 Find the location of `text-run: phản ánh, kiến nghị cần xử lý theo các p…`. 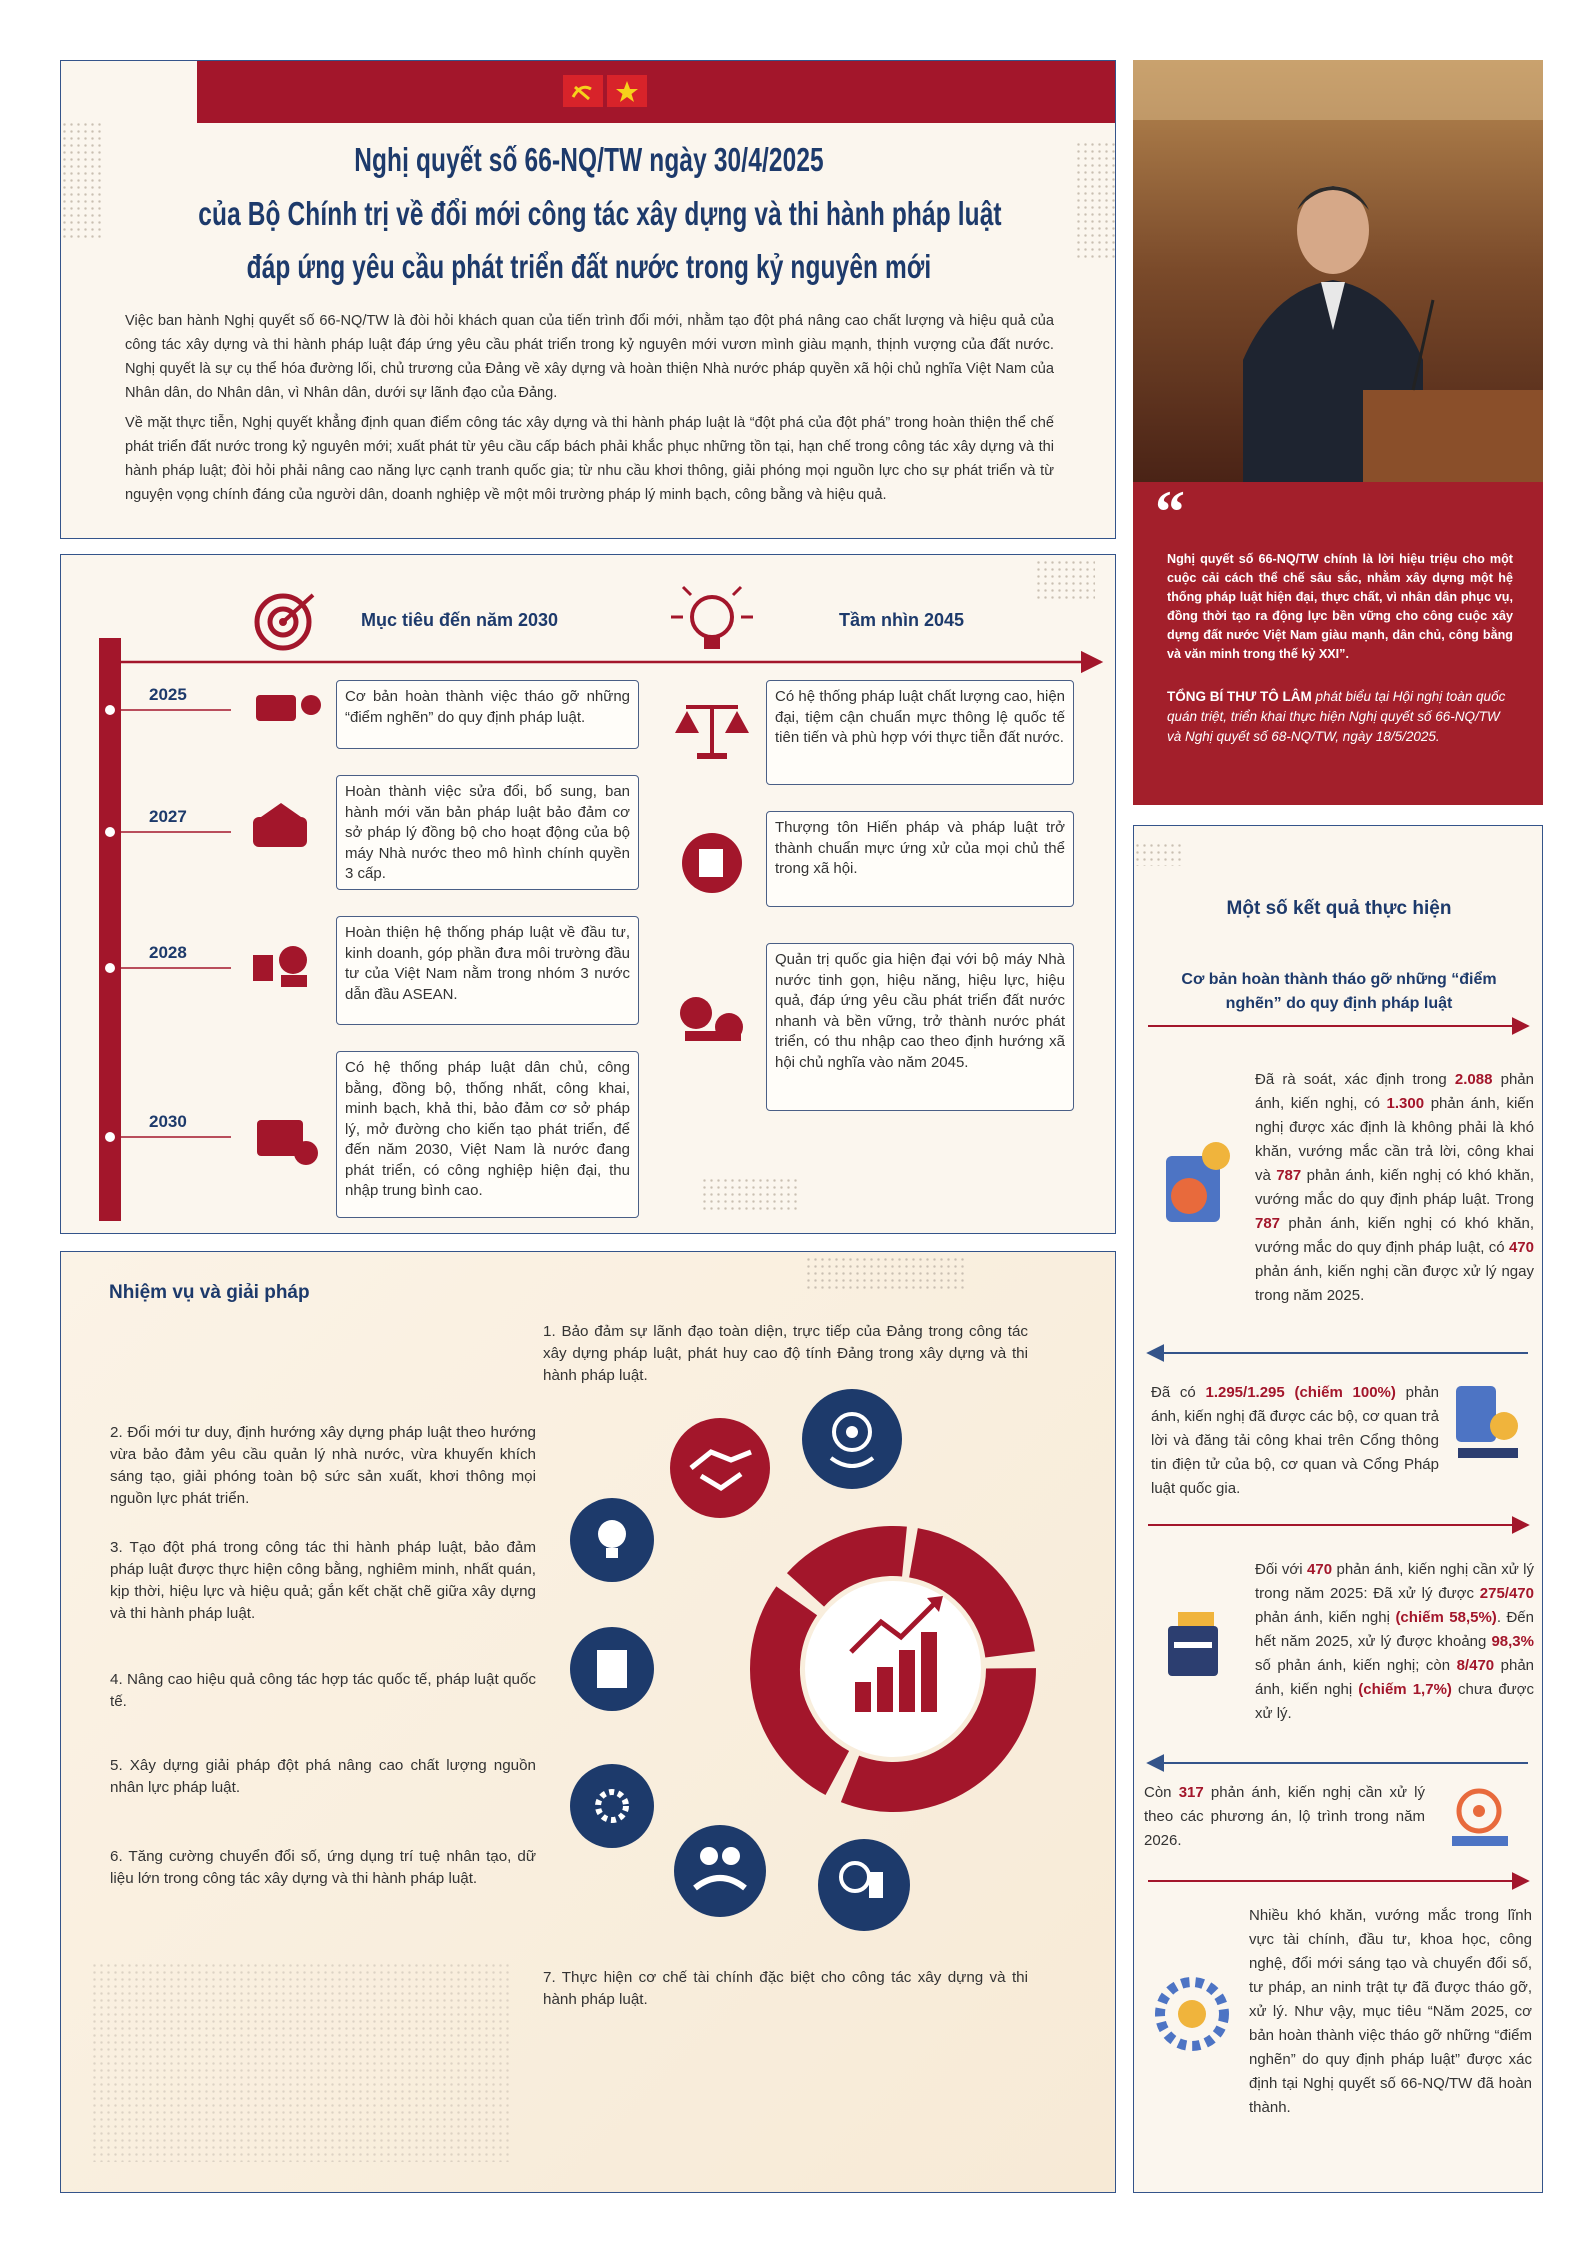

text-run: phản ánh, kiến nghị cần xử lý theo các p… is located at coordinates (1285, 1816).